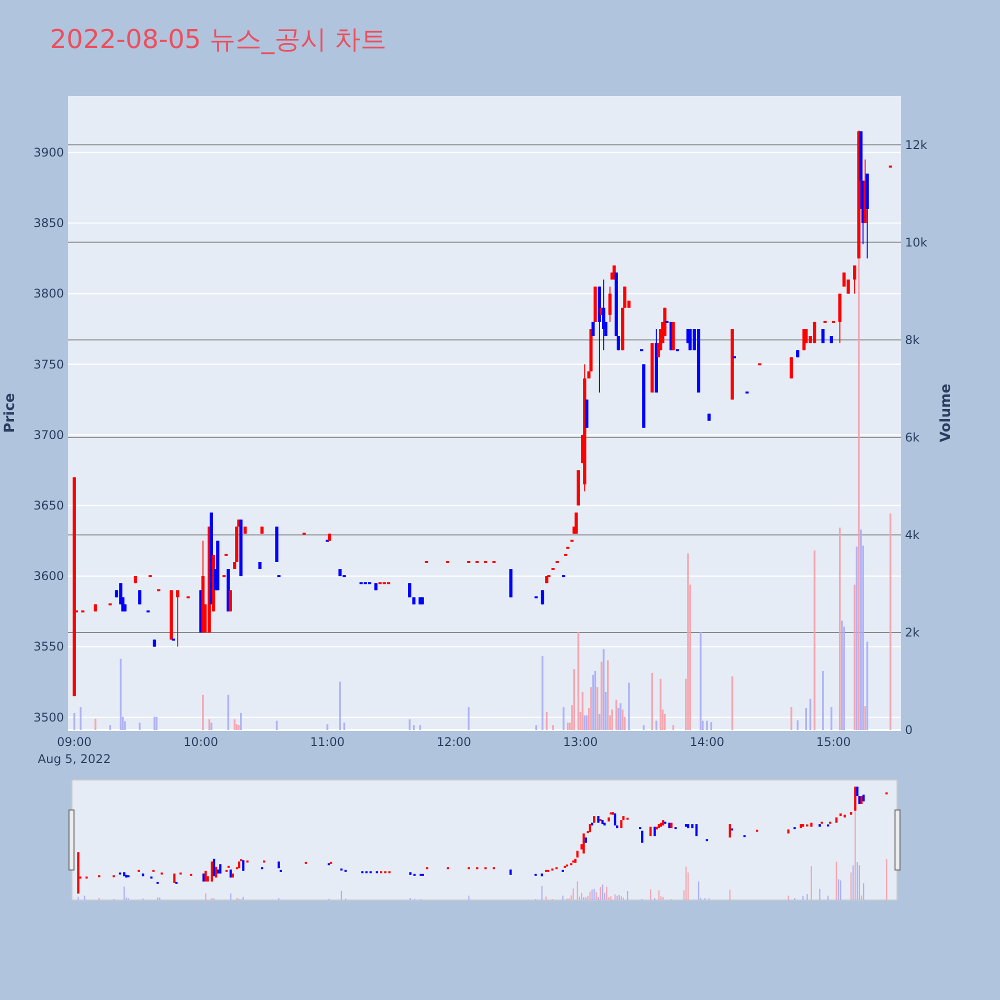 Image resolution: width=1000 pixels, height=1000 pixels. What do you see at coordinates (48, 576) in the screenshot?
I see `y-tick-label: 3600` at bounding box center [48, 576].